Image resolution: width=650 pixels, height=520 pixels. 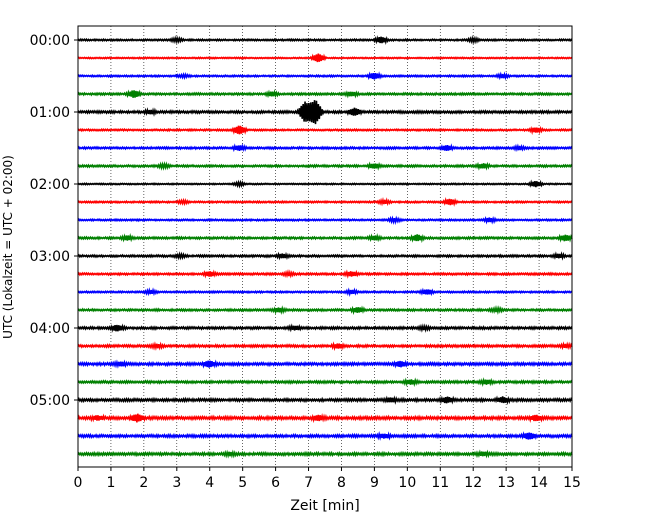 I want to click on y-tick-label: 01:00, so click(x=50, y=113).